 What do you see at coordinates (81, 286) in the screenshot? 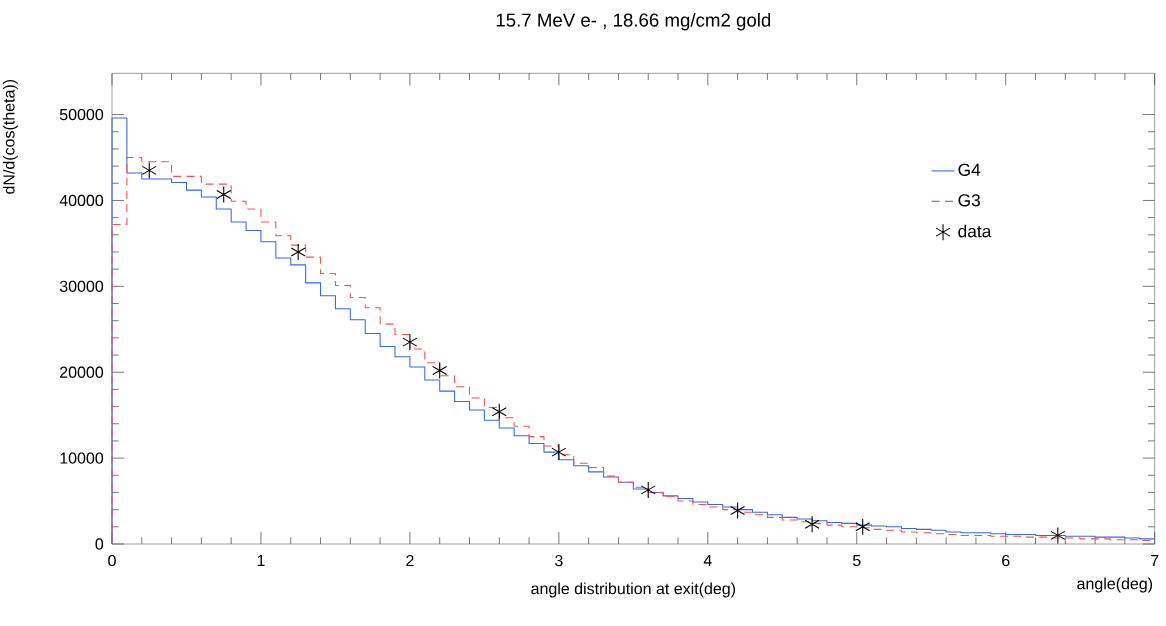
I see `y-tick-label: 30000` at bounding box center [81, 286].